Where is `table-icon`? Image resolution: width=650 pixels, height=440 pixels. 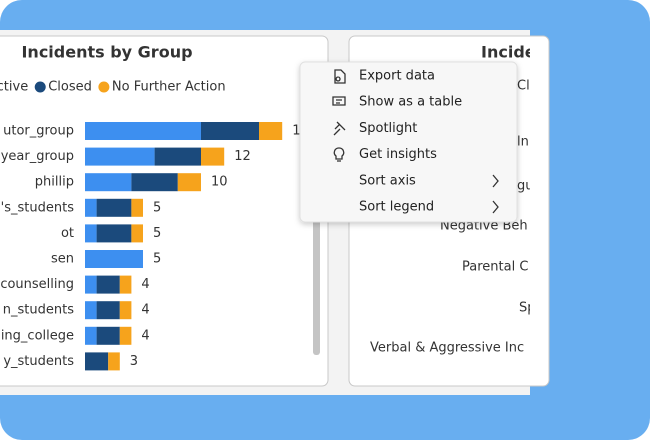
table-icon is located at coordinates (339, 101).